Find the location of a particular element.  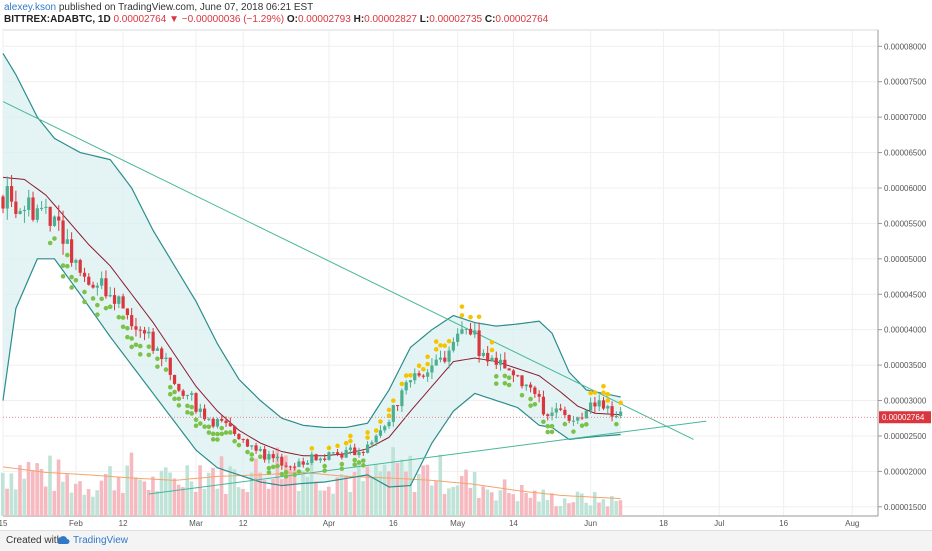

y-tick-label: 0.00002500 is located at coordinates (905, 436).